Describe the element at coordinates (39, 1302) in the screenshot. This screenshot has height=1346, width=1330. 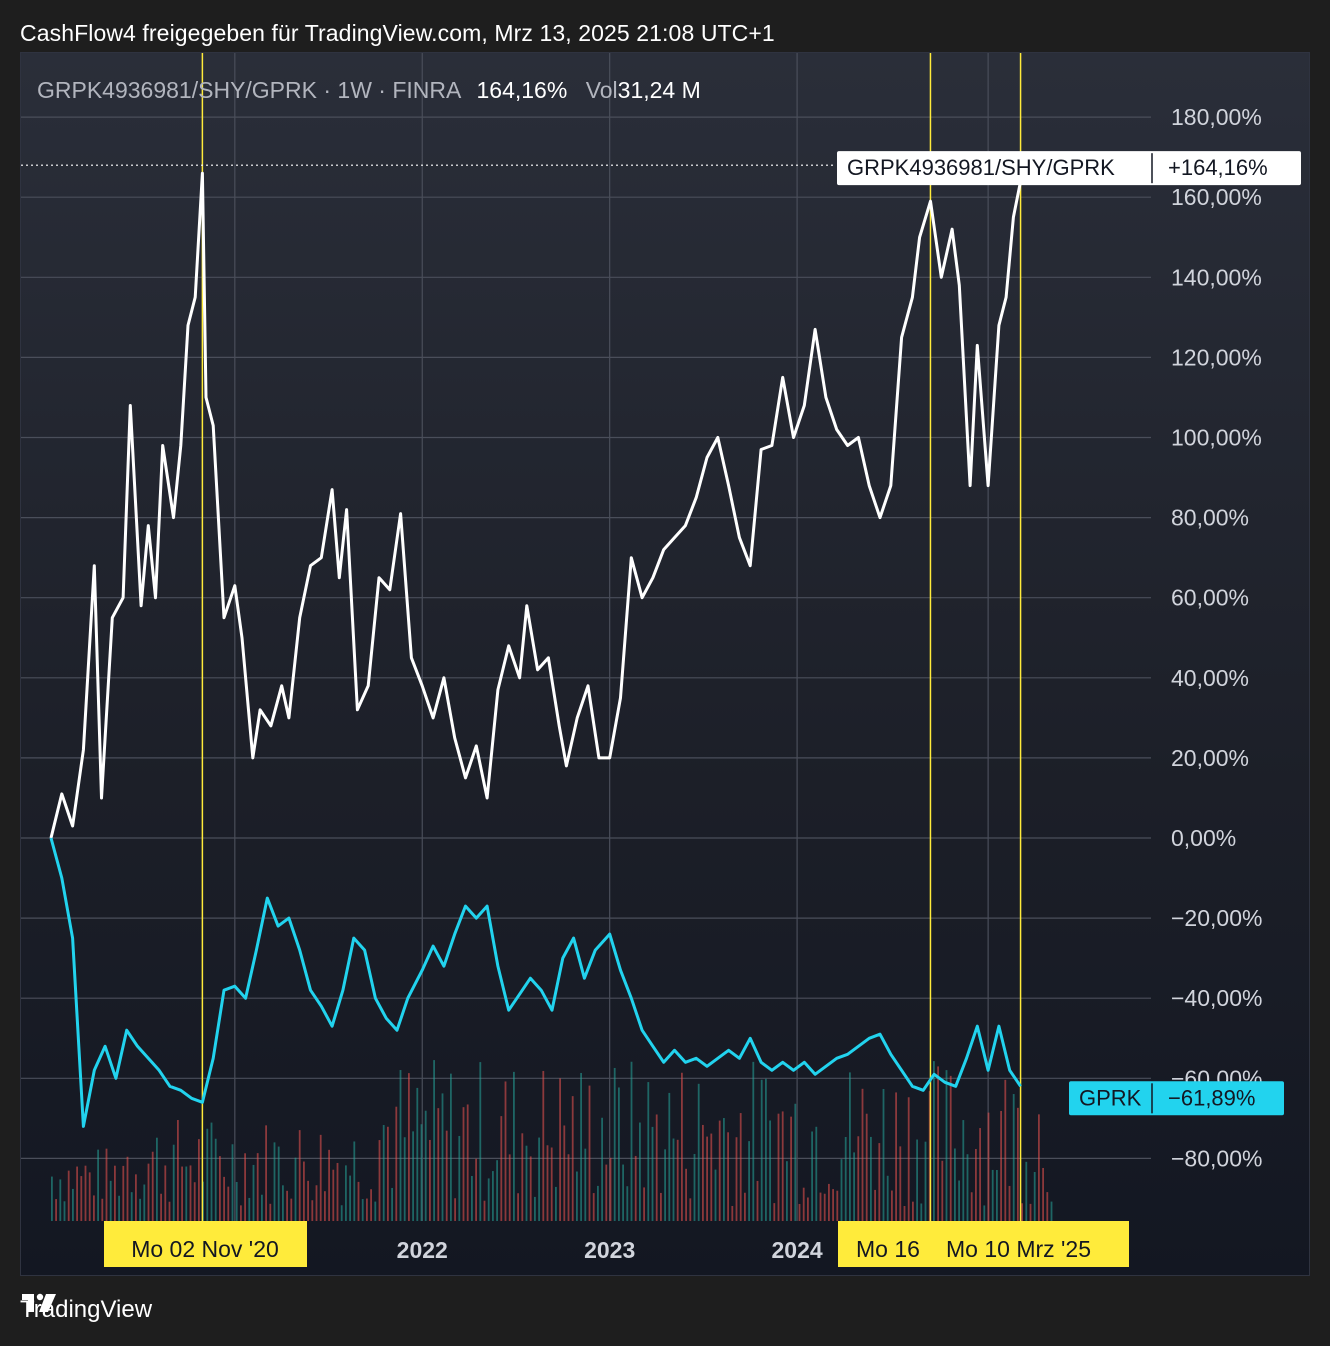
I see `tradingview-logo-icon` at that location.